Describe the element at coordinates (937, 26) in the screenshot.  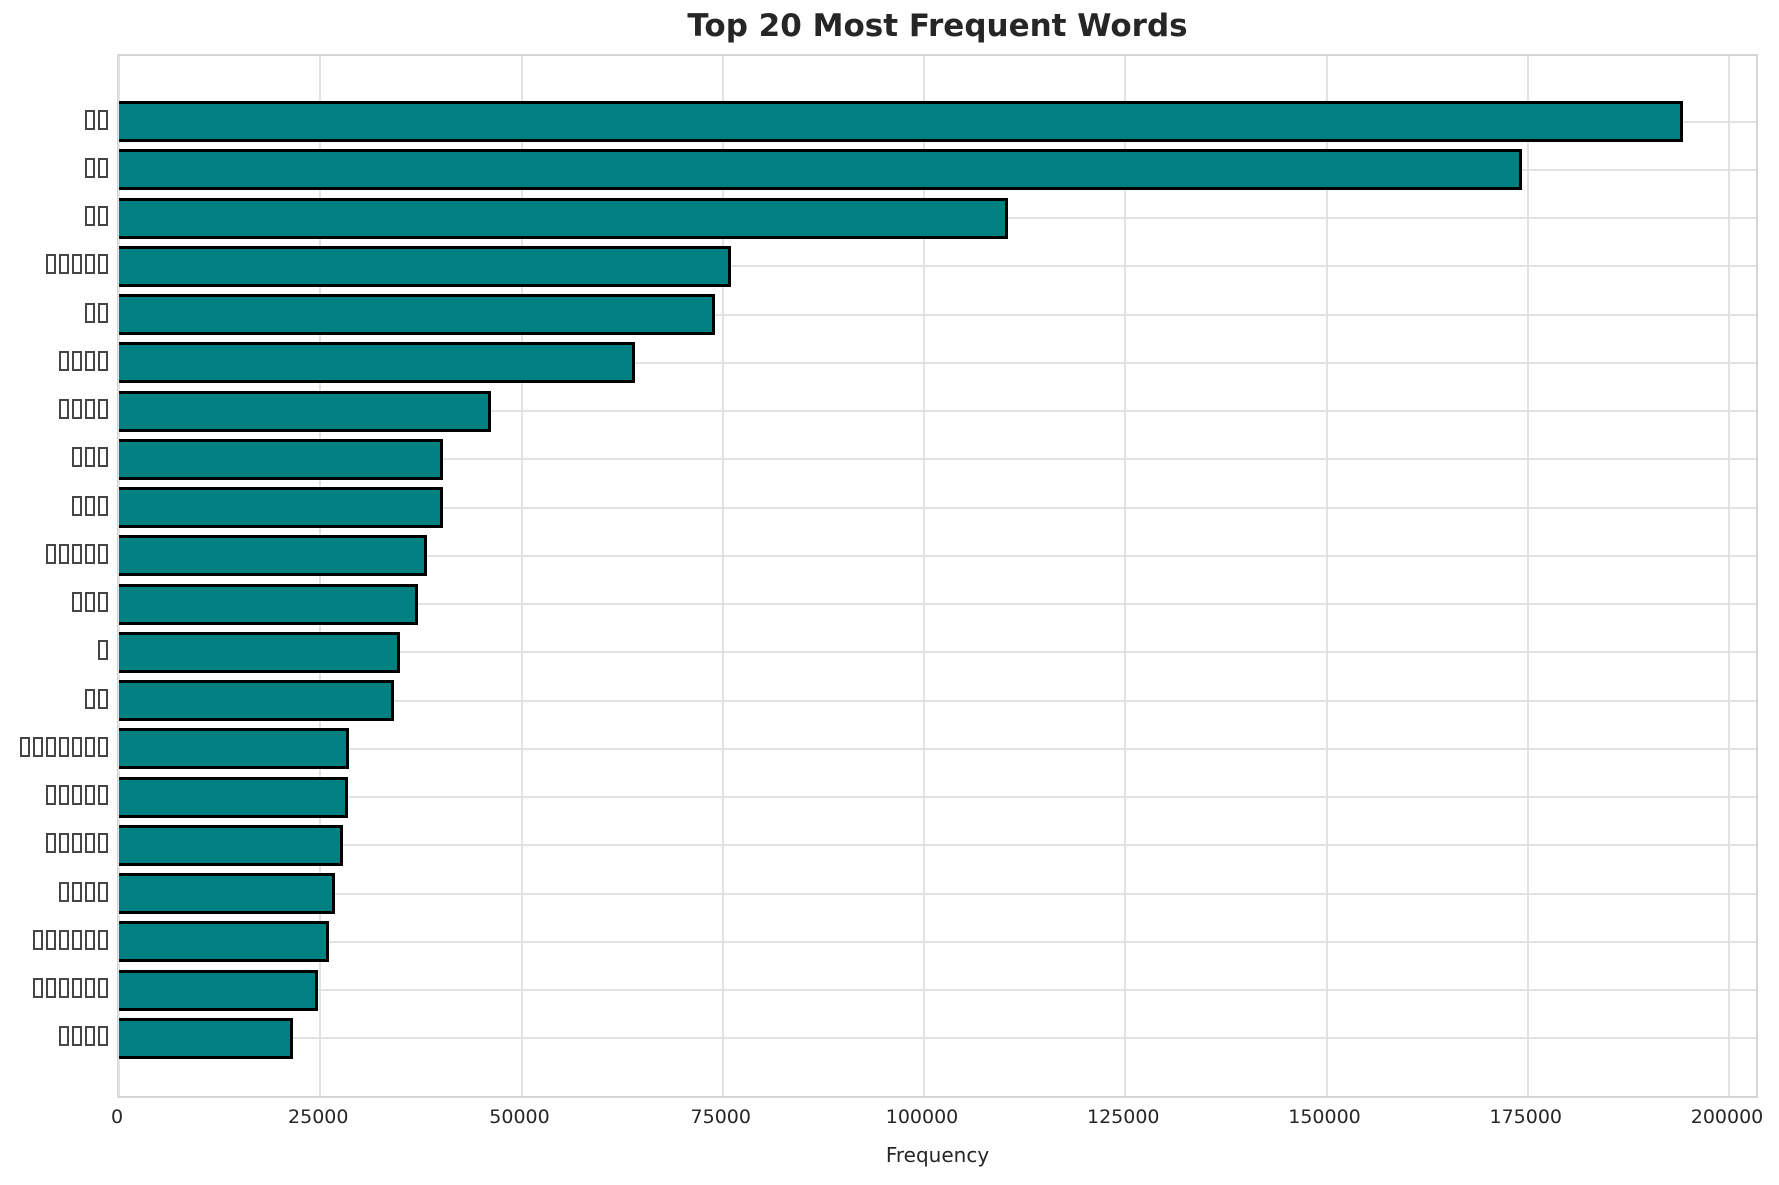
I see `chart-title: Top 20 Most Frequent Words` at that location.